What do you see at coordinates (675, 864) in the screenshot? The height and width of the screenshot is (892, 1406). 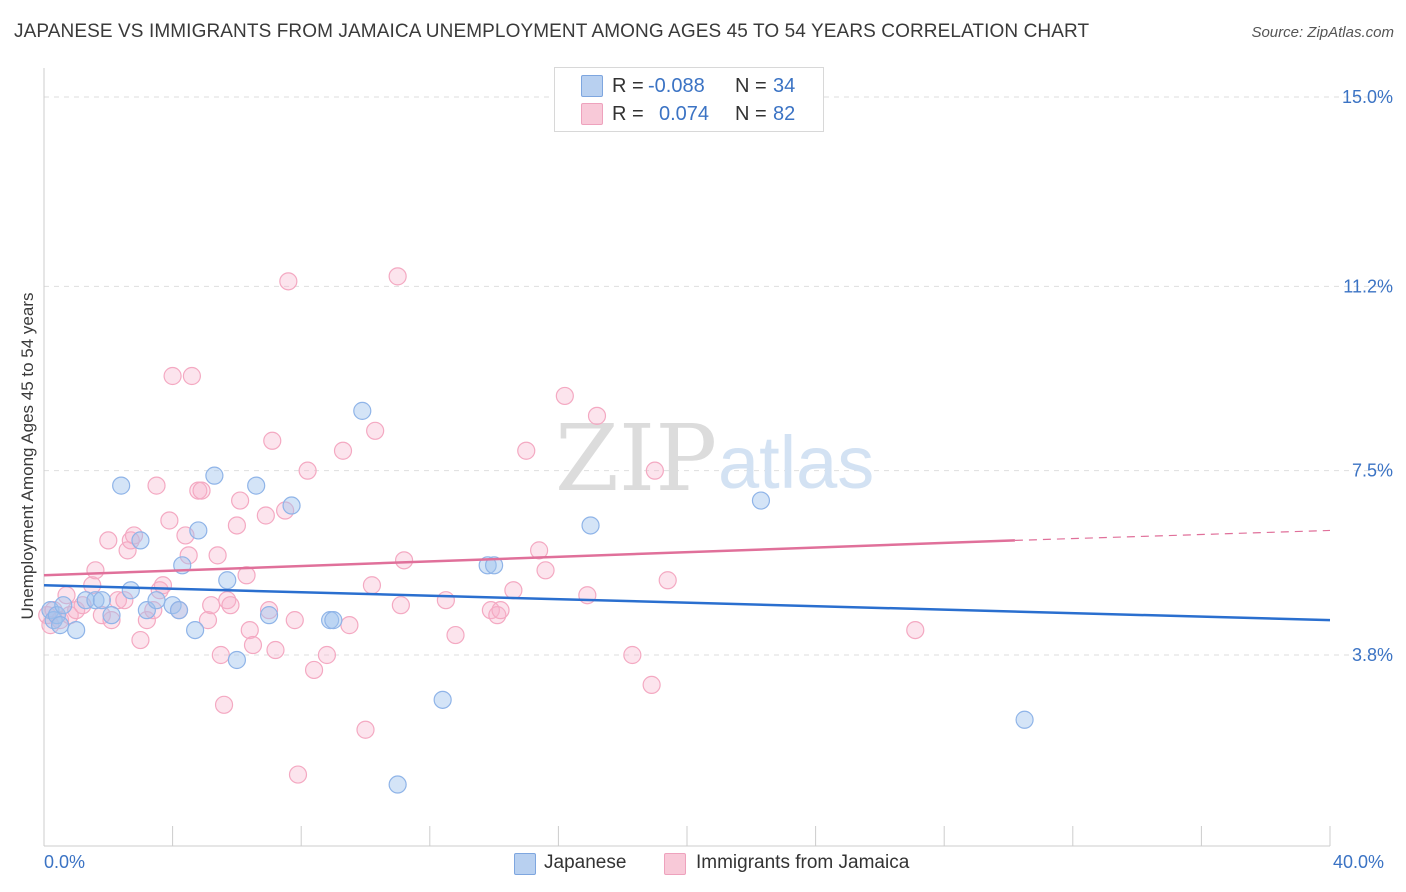 I see `series-swatch-jamaica` at bounding box center [675, 864].